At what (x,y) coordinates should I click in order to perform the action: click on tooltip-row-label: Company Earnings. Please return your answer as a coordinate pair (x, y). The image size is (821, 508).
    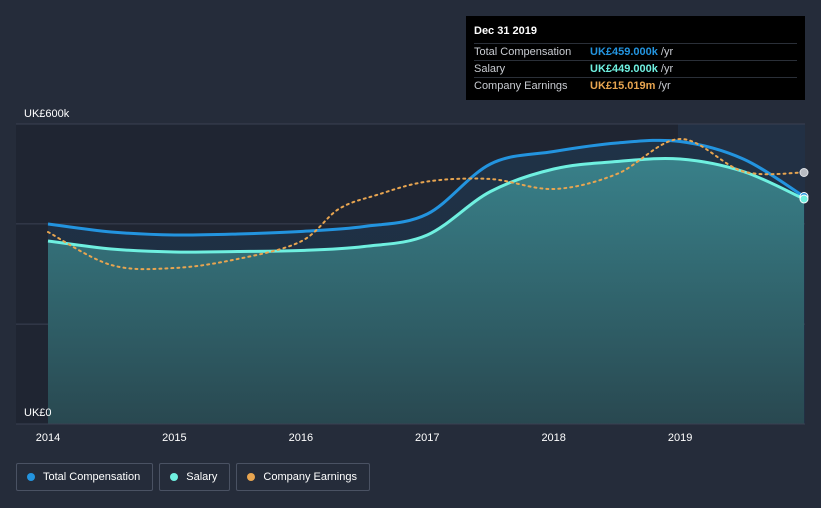
    Looking at the image, I should click on (521, 86).